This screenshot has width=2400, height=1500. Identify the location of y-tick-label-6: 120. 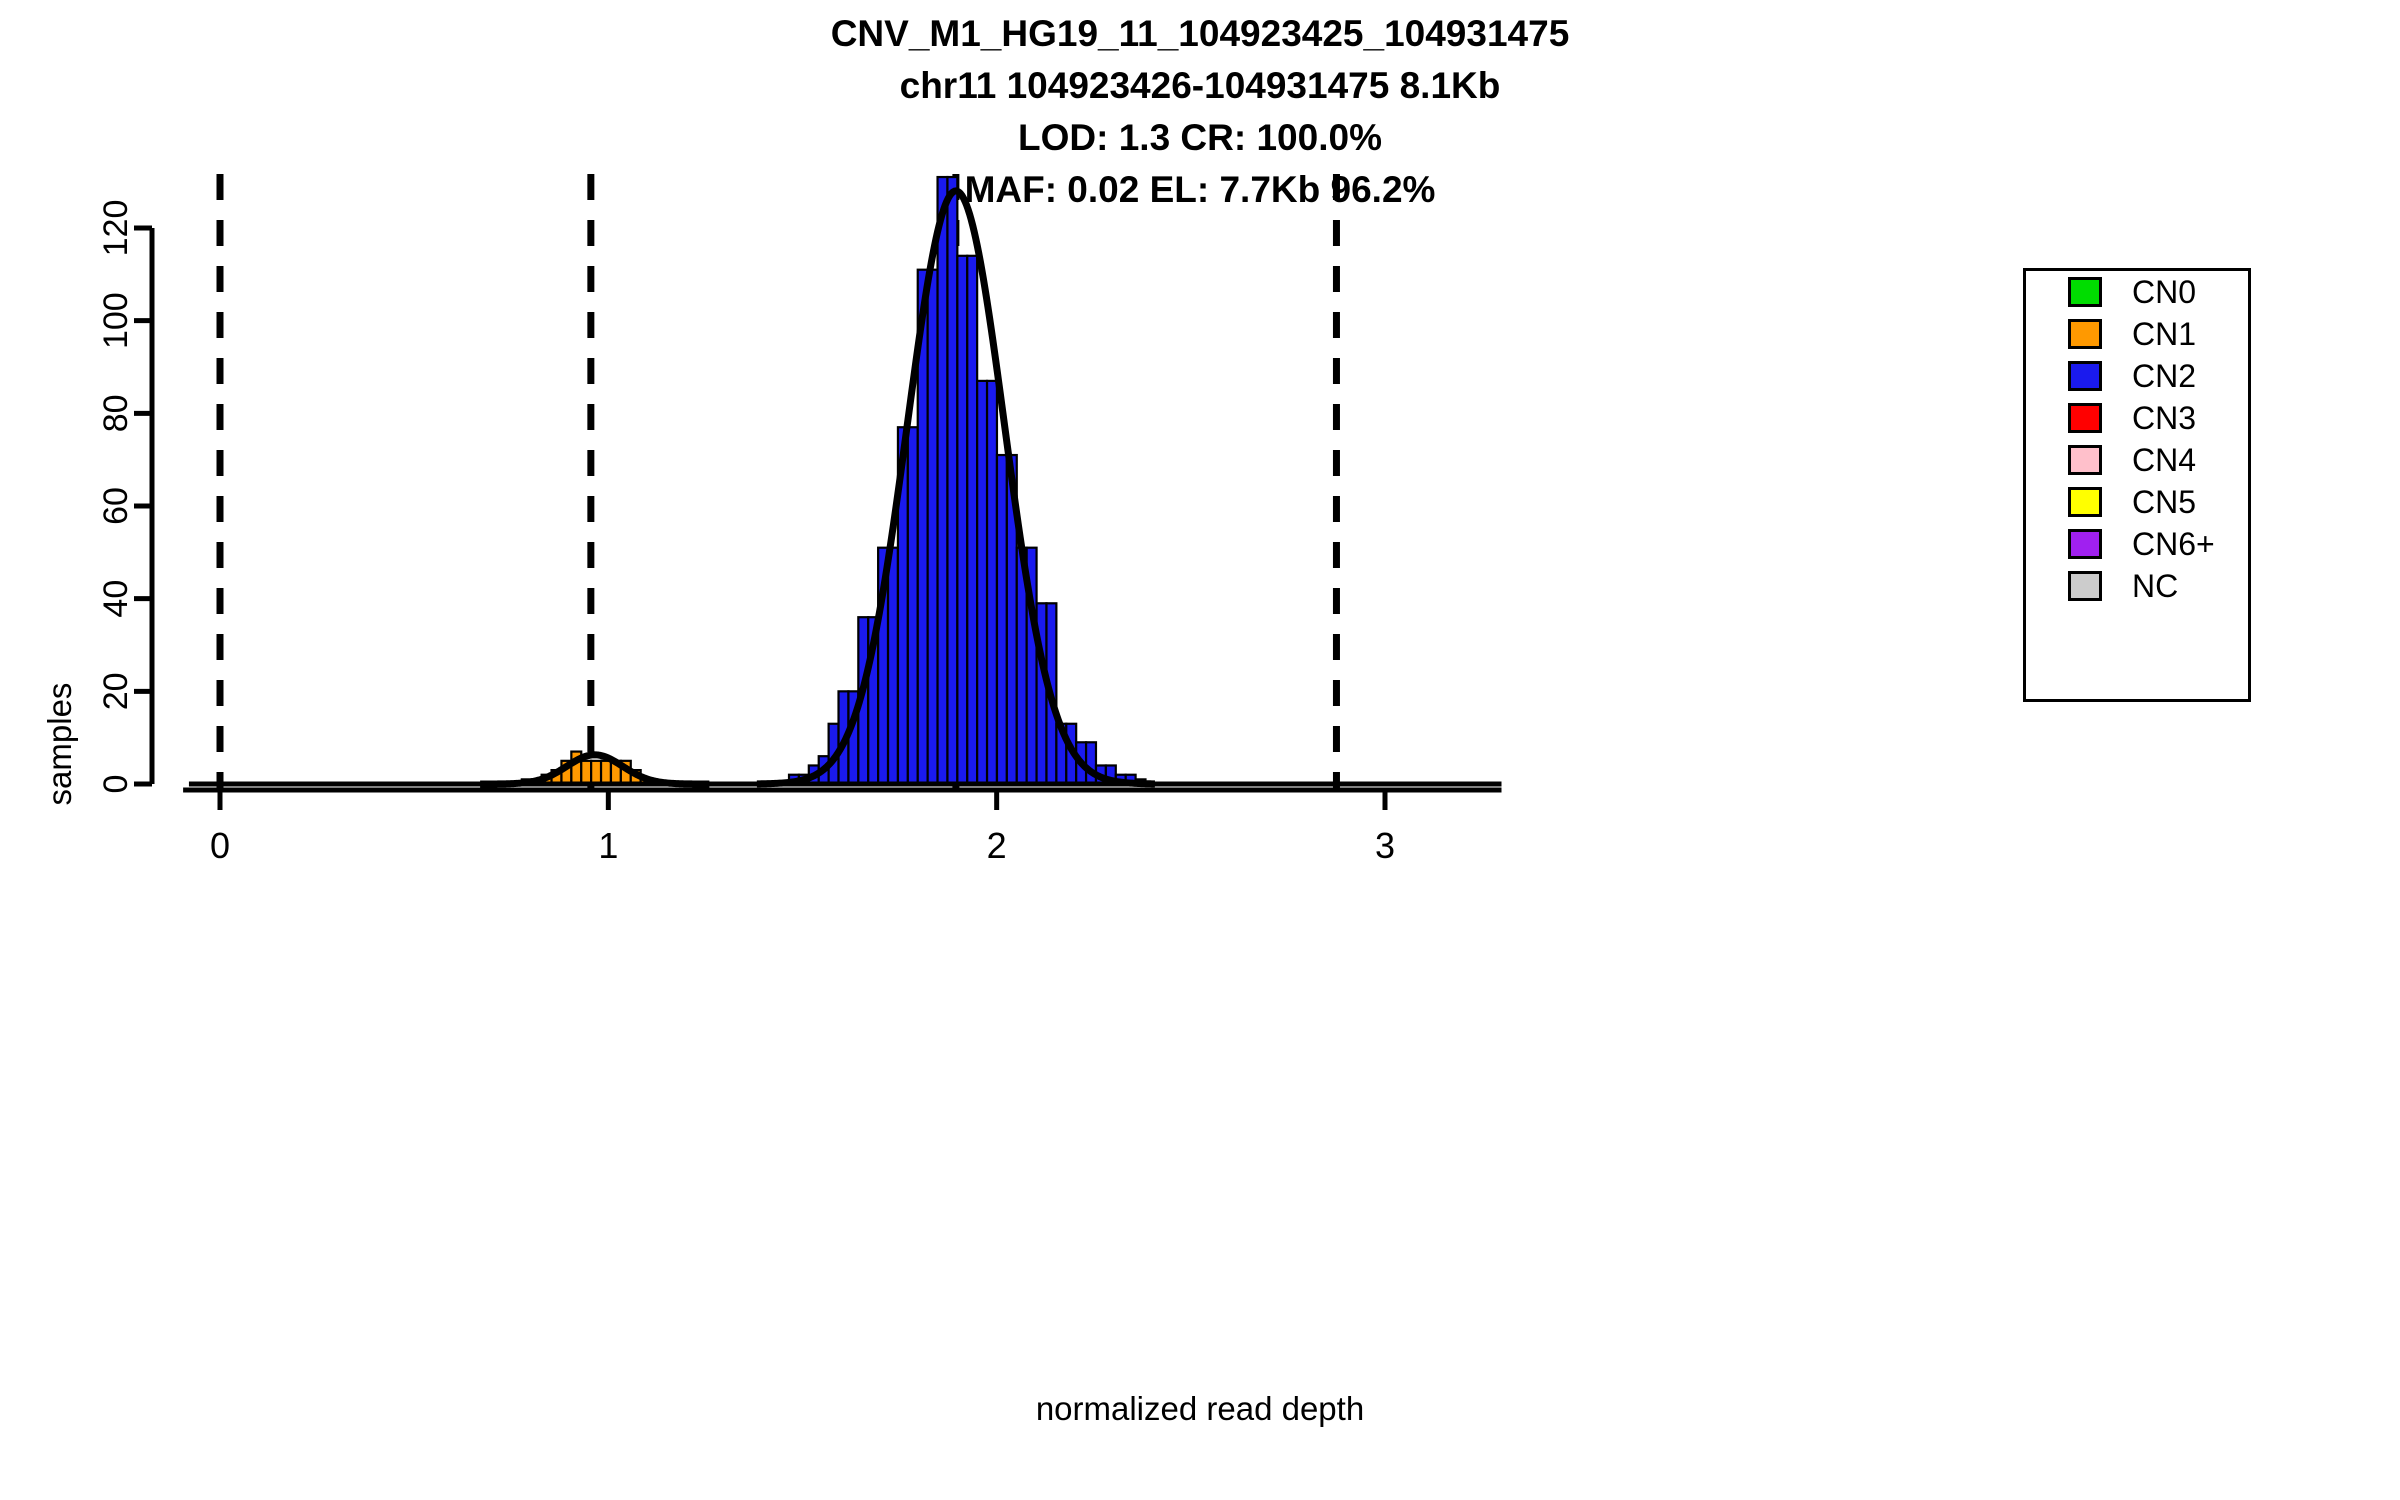
(116, 228).